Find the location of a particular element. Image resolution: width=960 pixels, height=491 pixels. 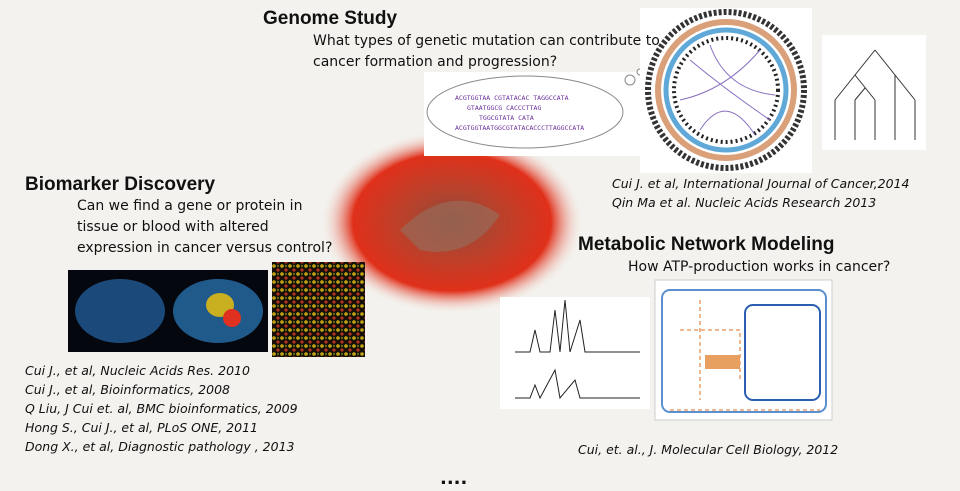

section-title: Genome Study is located at coordinates (330, 18).